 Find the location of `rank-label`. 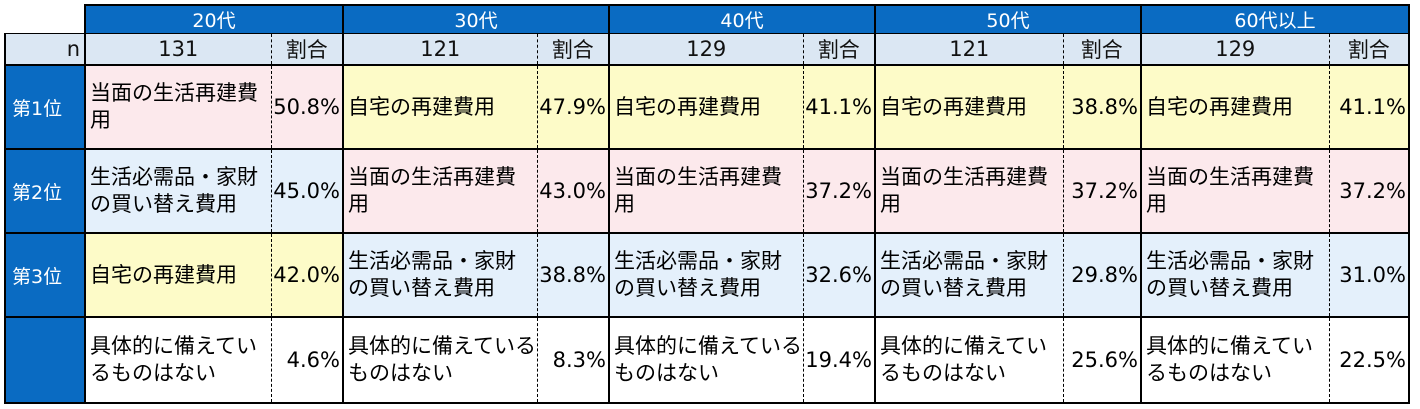

rank-label is located at coordinates (45, 360).